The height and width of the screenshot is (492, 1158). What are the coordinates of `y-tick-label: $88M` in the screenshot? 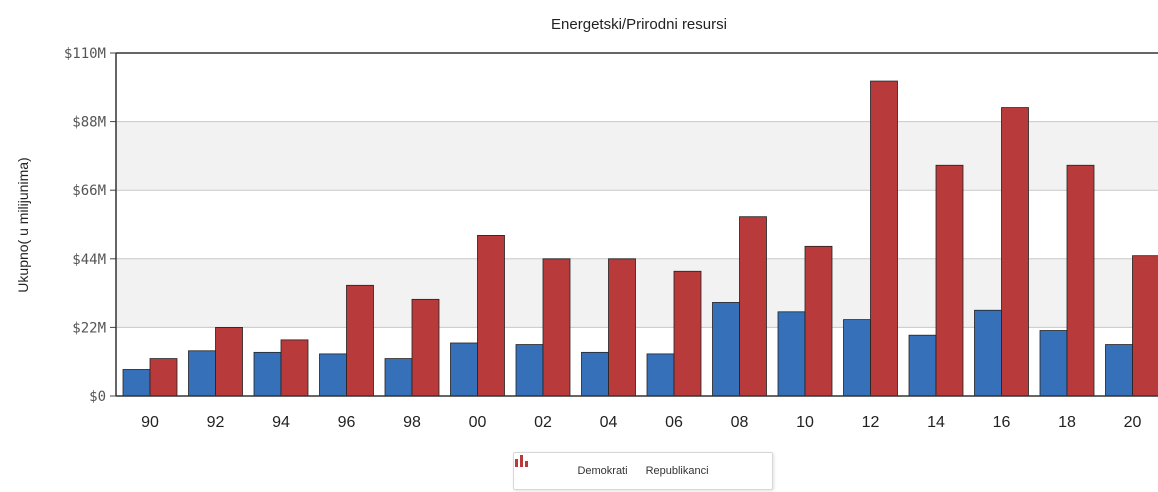 It's located at (89, 123).